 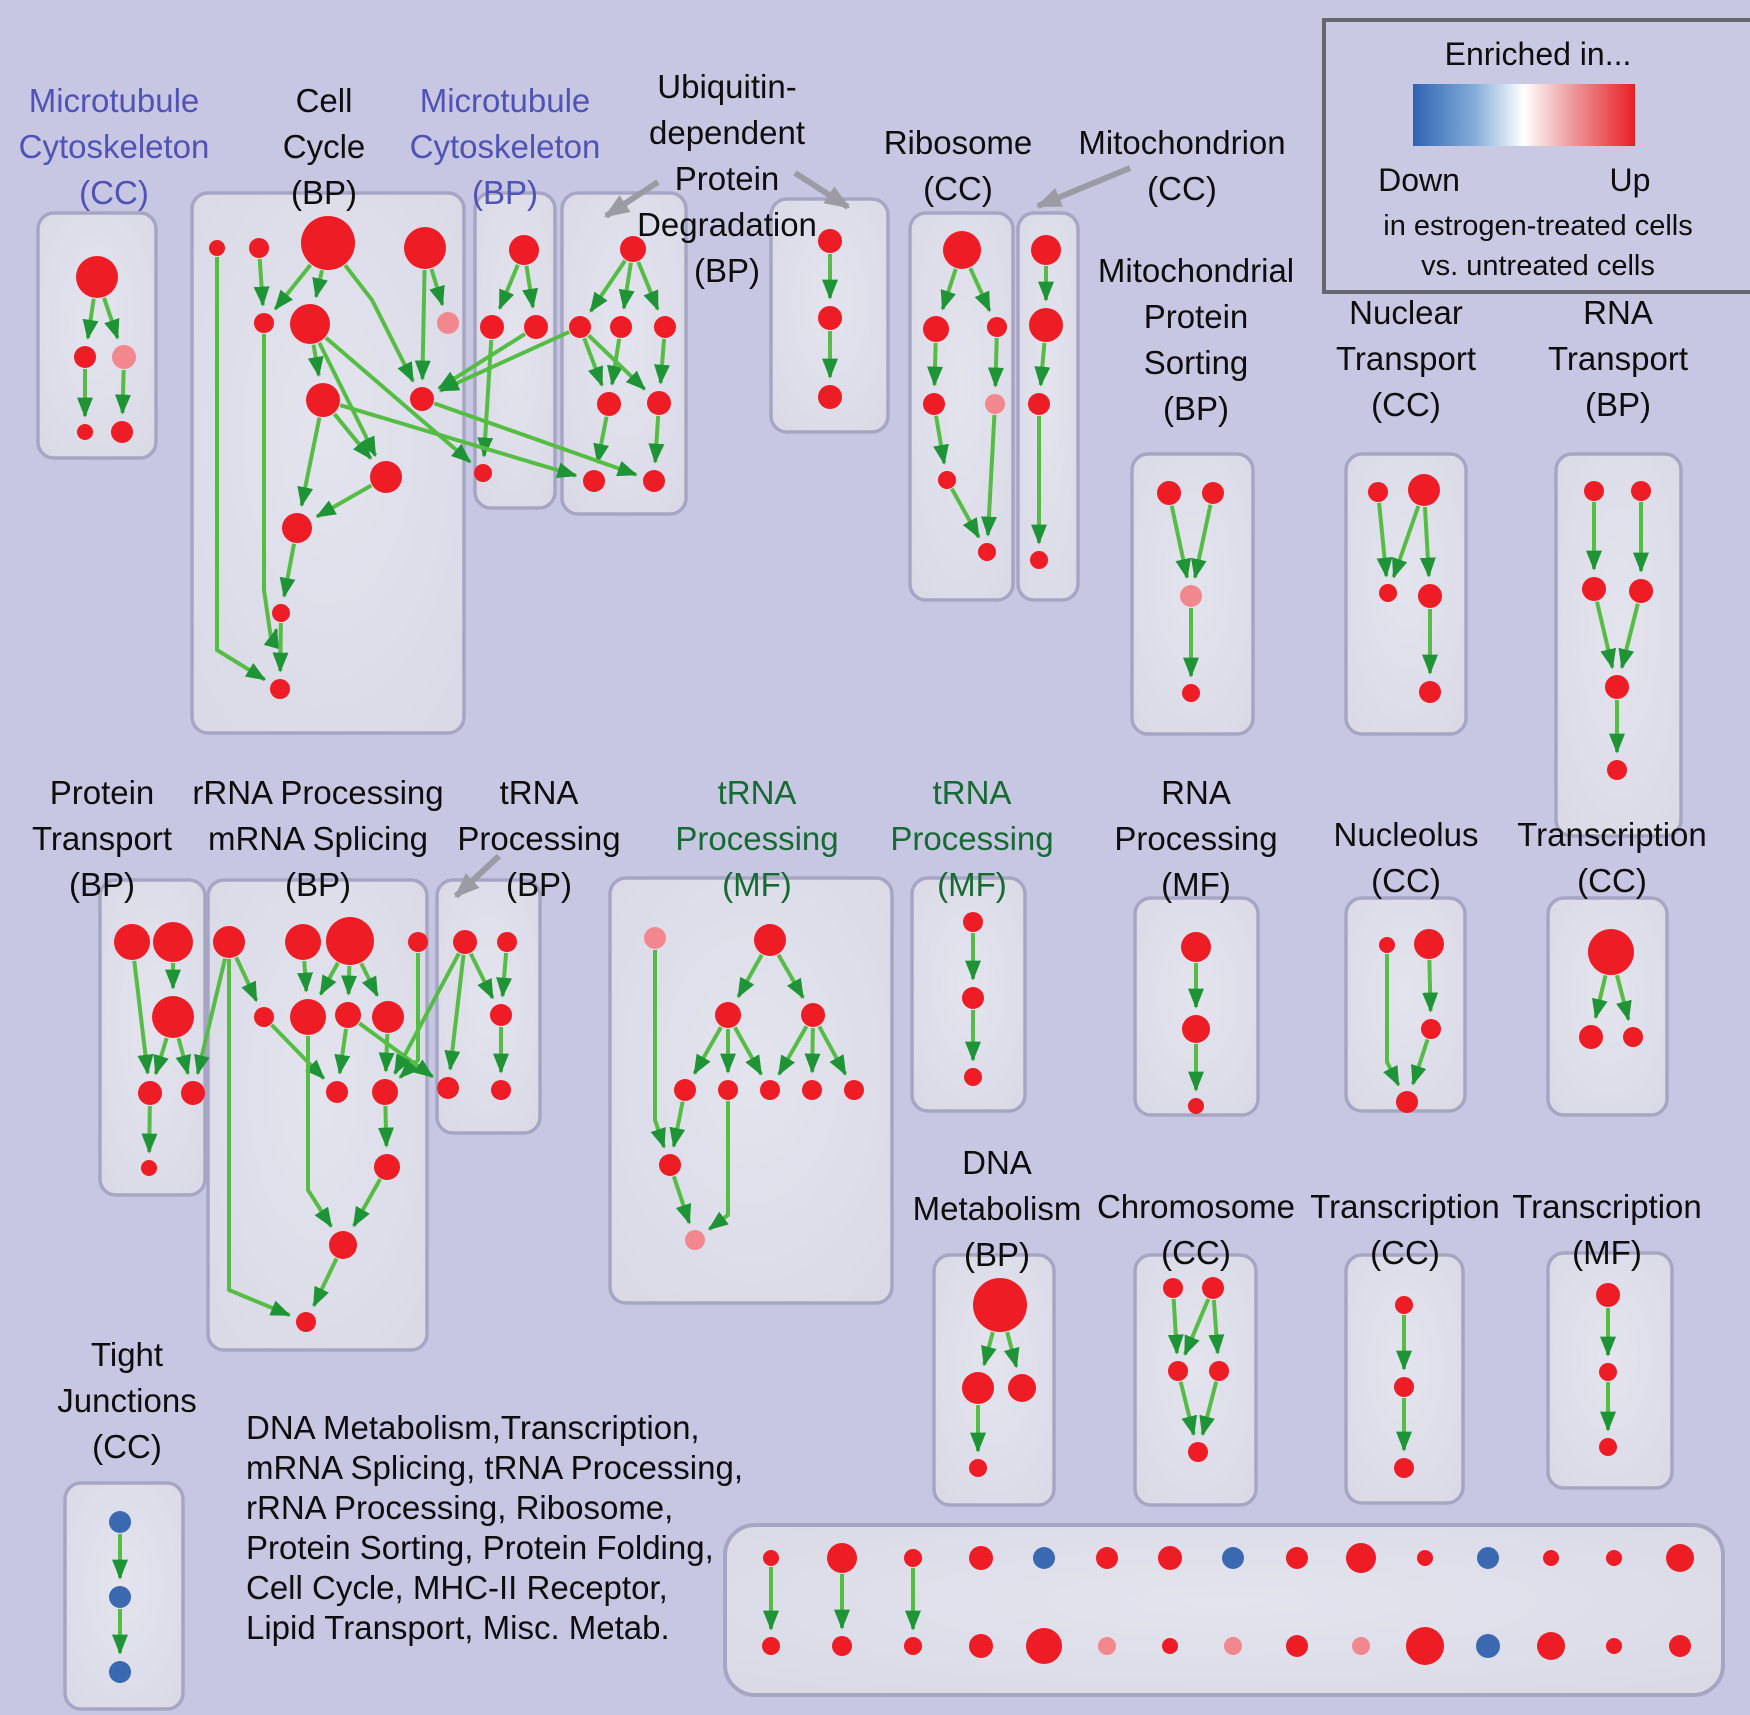 I want to click on cluster-box-rna-transport-bp, so click(x=1618, y=645).